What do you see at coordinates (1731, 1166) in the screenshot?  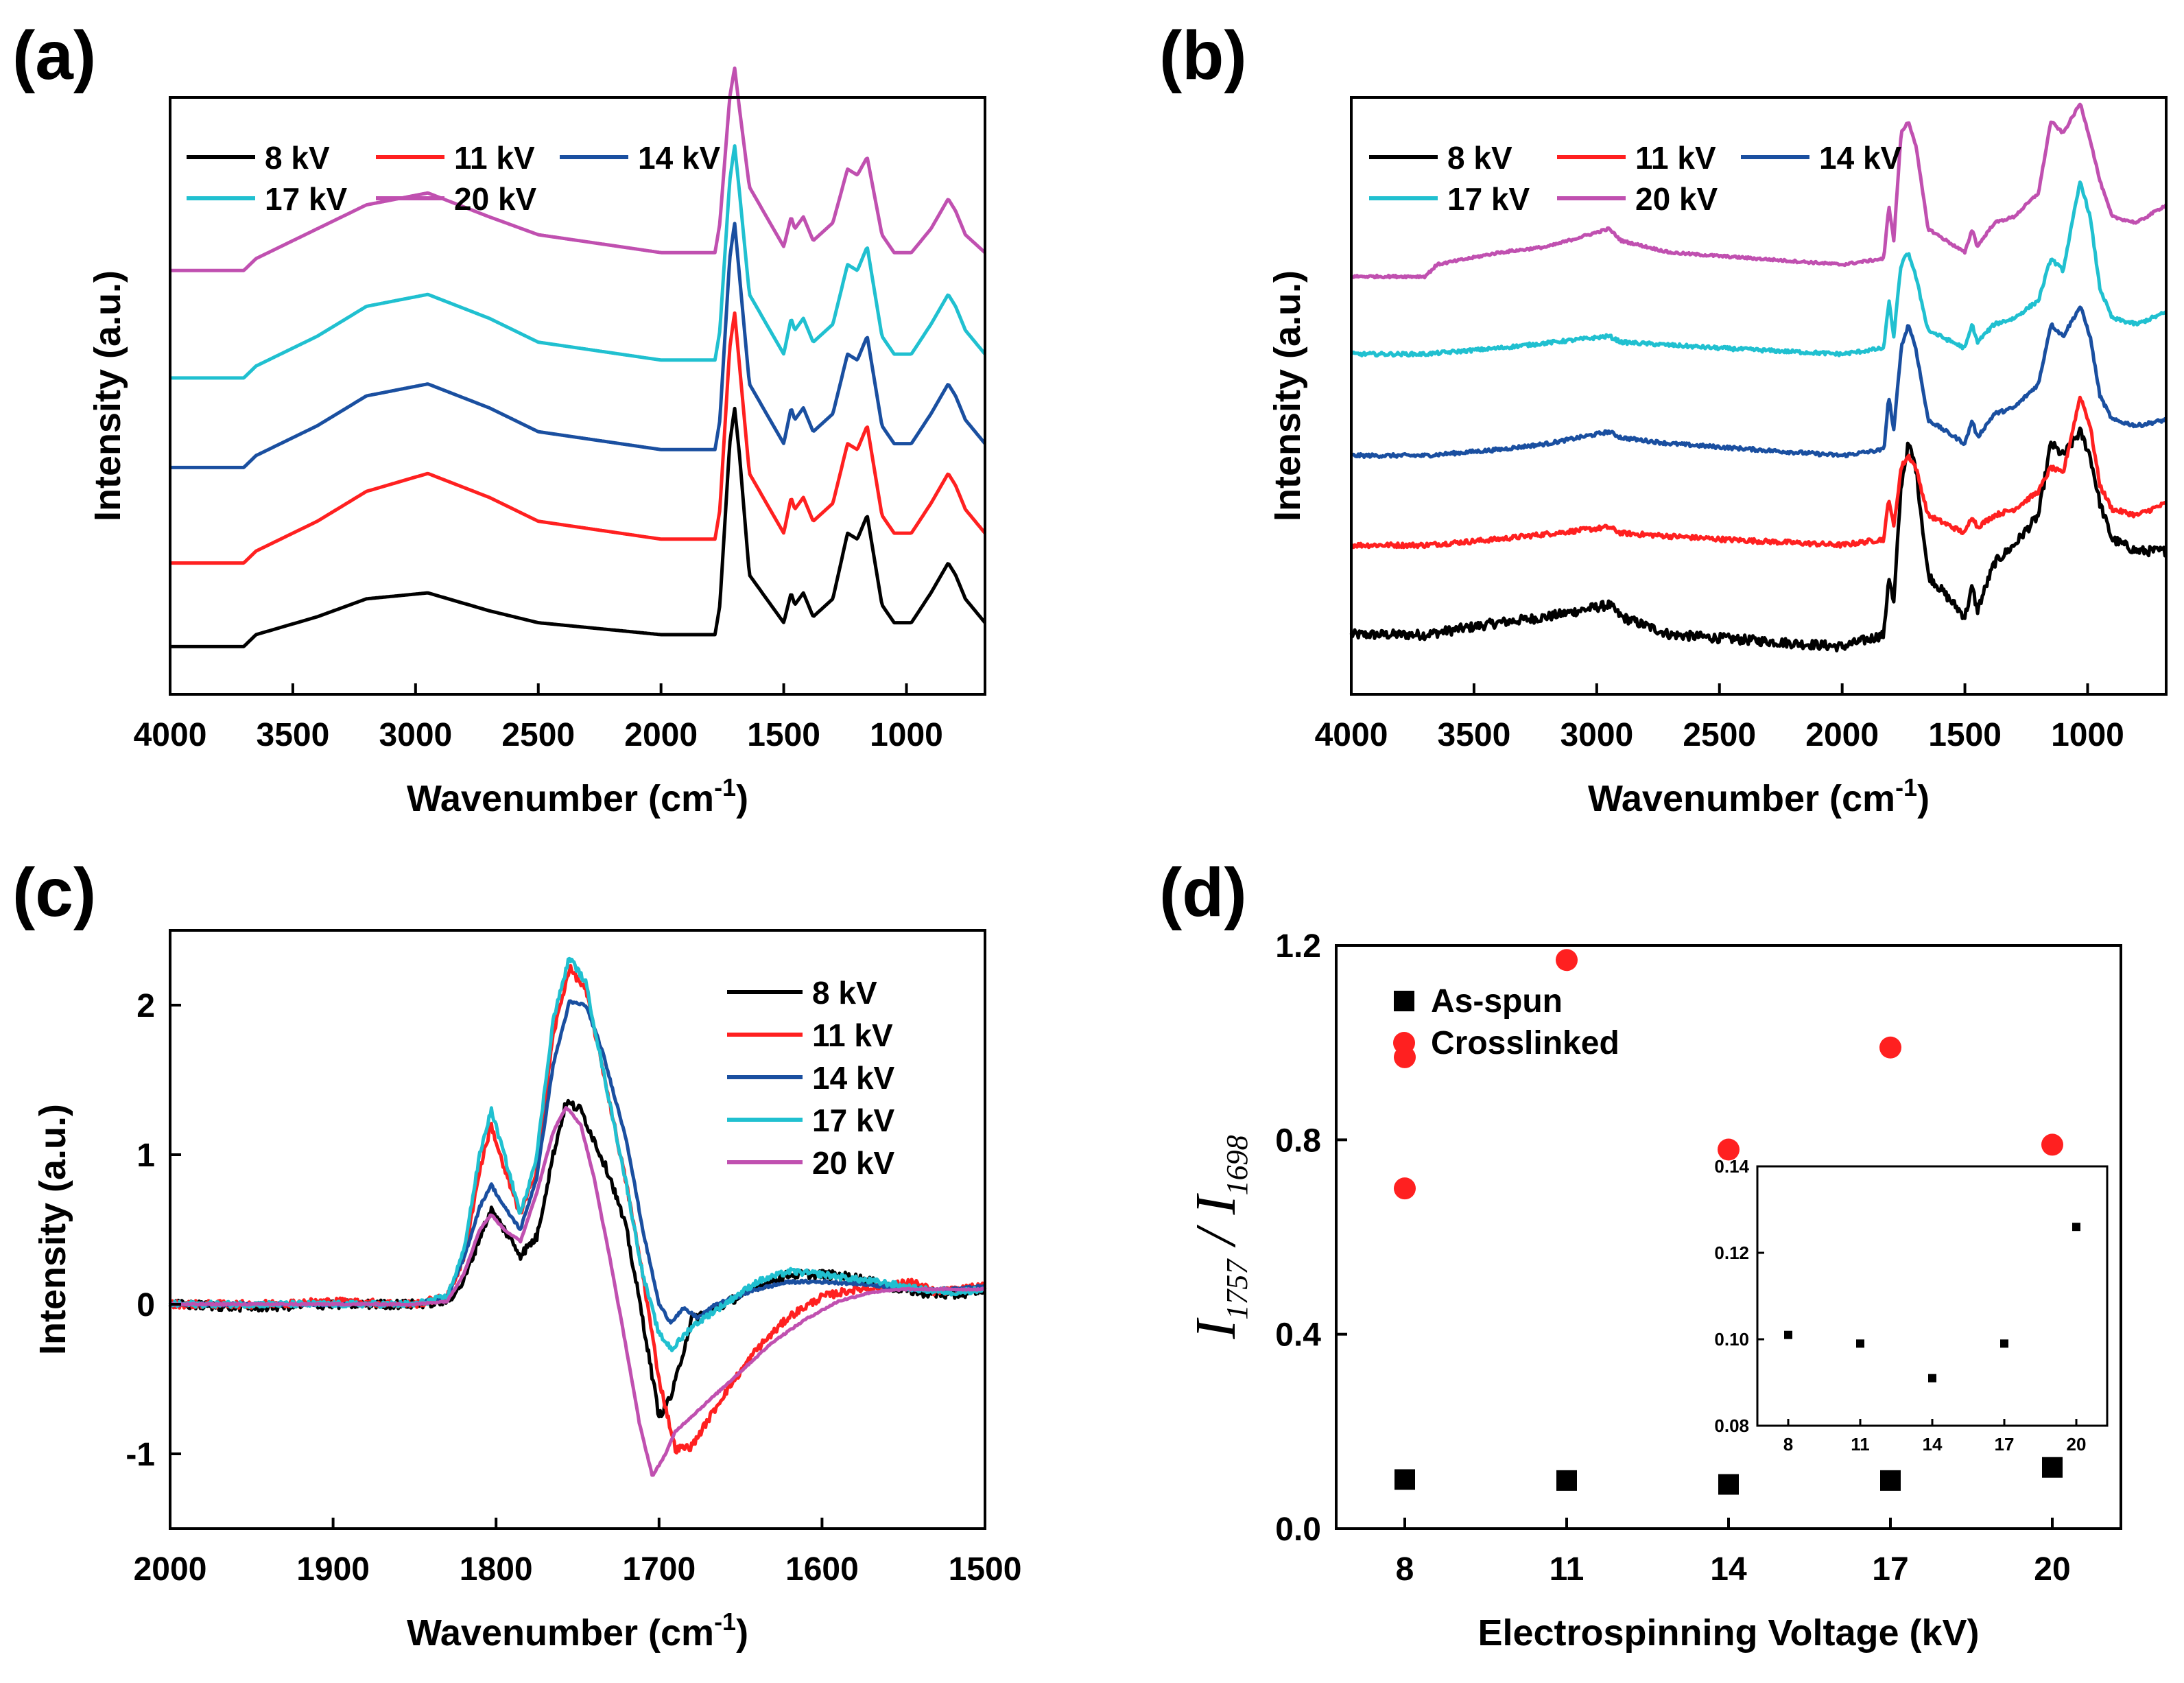 I see `inset-y-tick-label: 0.14` at bounding box center [1731, 1166].